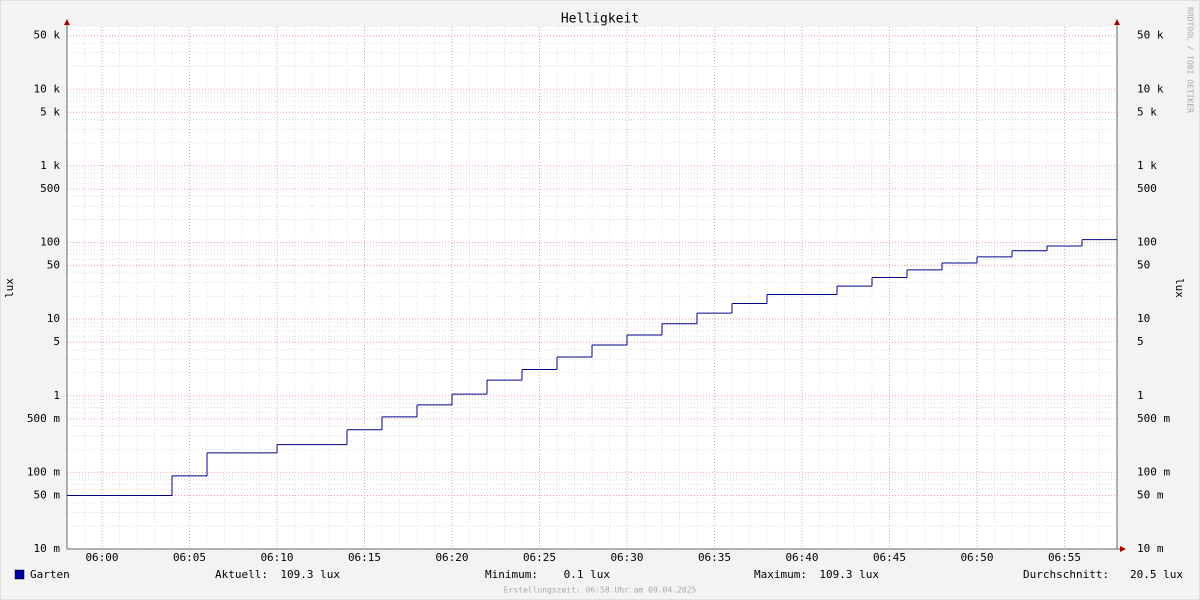 This screenshot has height=600, width=1200. What do you see at coordinates (1150, 548) in the screenshot?
I see `y2-tick-label: 10 m` at bounding box center [1150, 548].